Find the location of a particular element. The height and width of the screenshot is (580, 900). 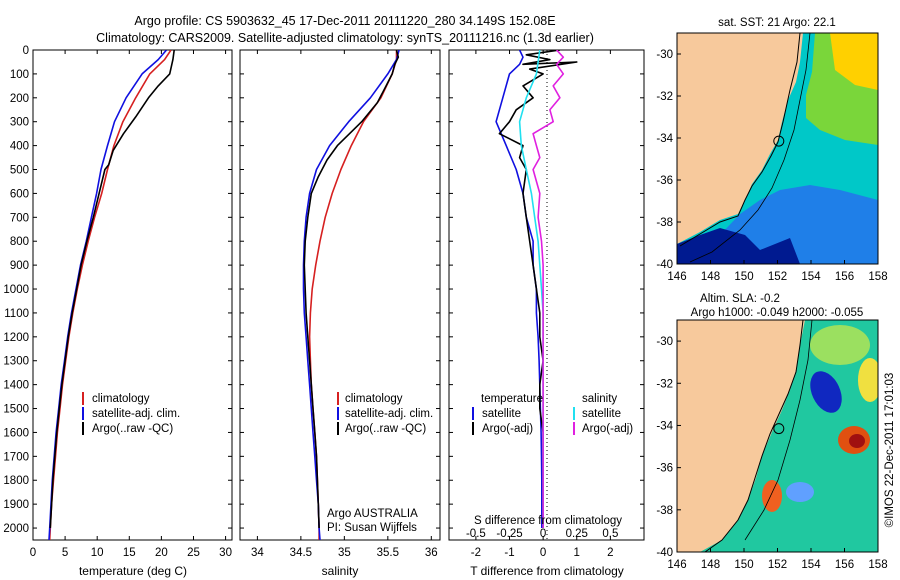

legend-label-satellite: satellite-adj. clim. is located at coordinates (136, 414).